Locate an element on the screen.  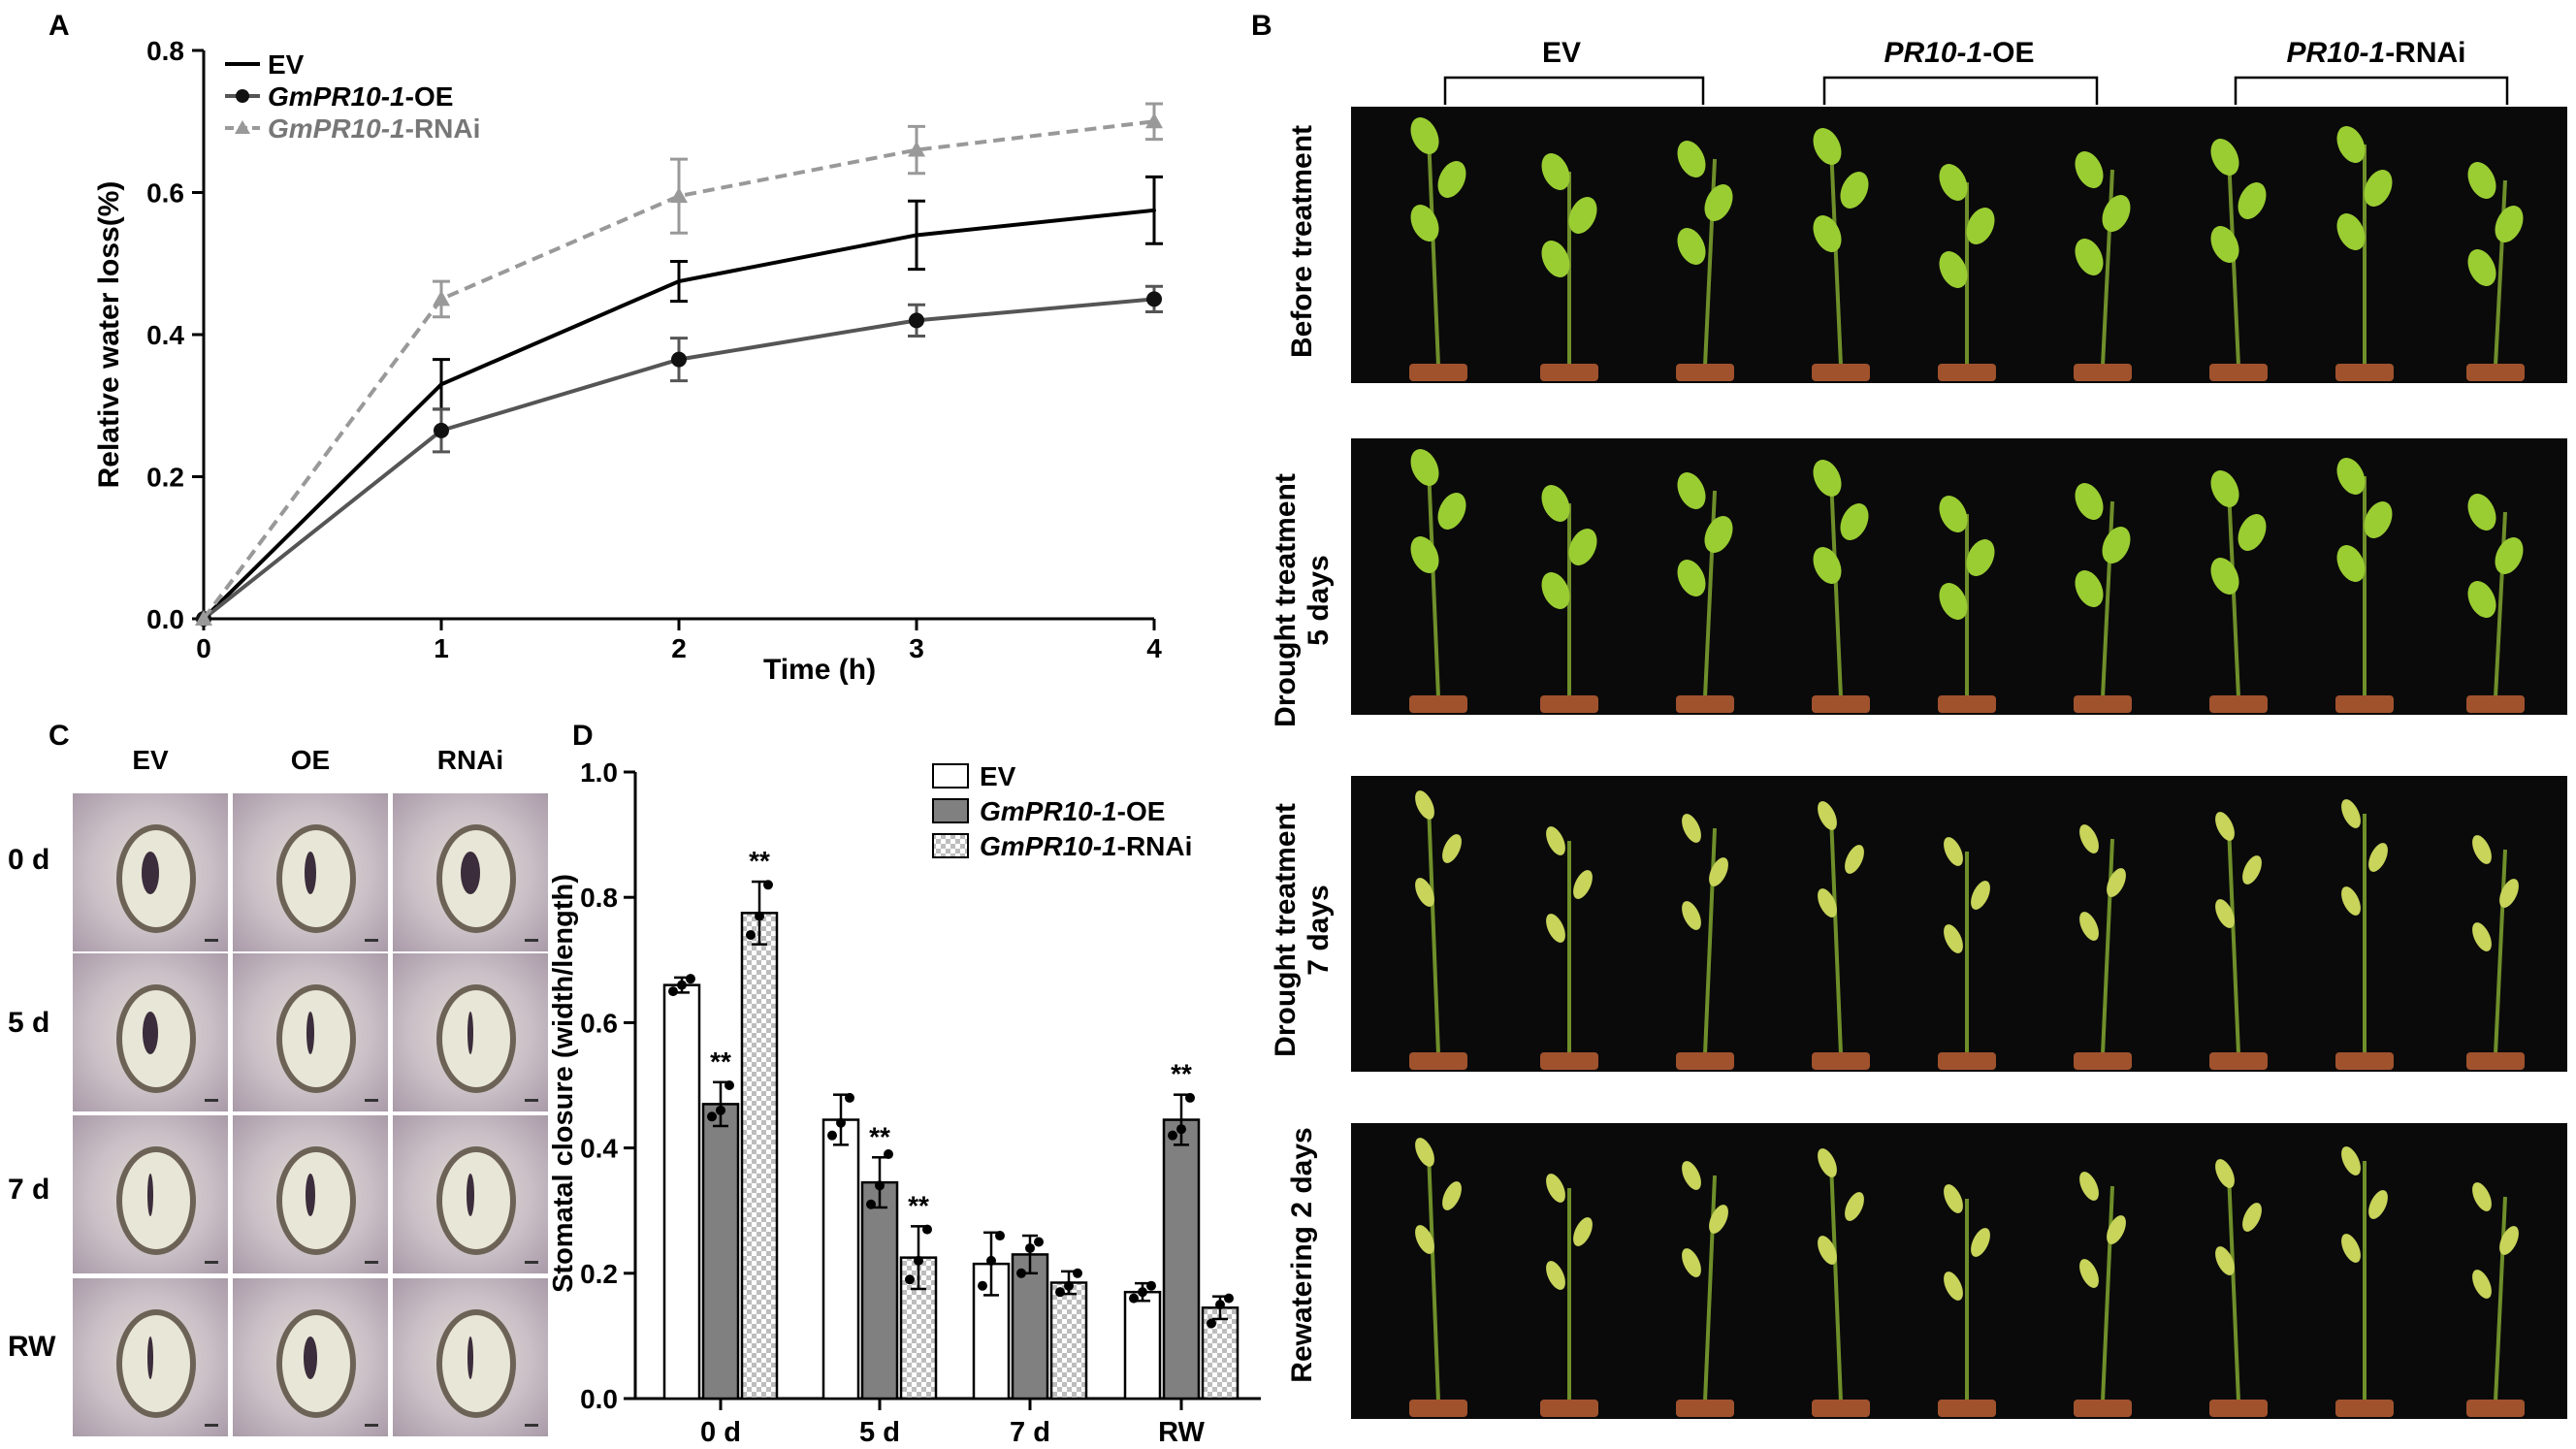
a-legend-label: GmPR10-1-RNAi is located at coordinates (374, 128).